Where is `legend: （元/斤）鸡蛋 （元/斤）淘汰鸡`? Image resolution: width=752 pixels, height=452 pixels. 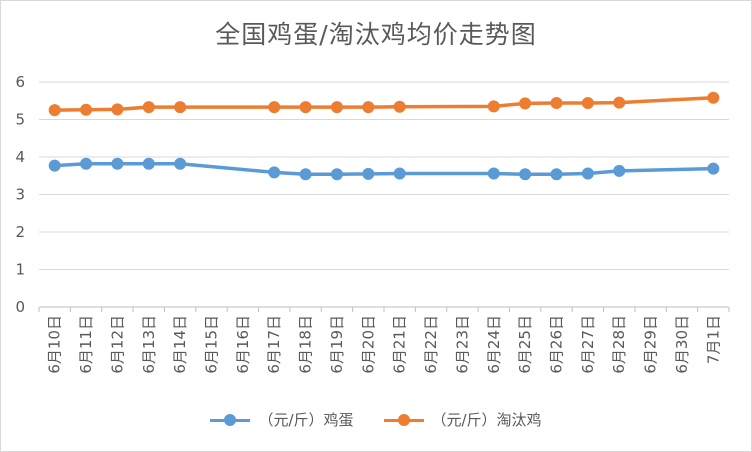 legend: （元/斤）鸡蛋 （元/斤）淘汰鸡 is located at coordinates (376, 419).